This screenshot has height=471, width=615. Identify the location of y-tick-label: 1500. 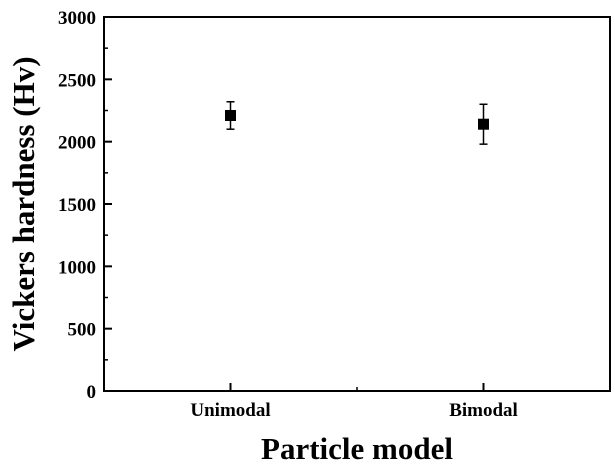
(77, 205).